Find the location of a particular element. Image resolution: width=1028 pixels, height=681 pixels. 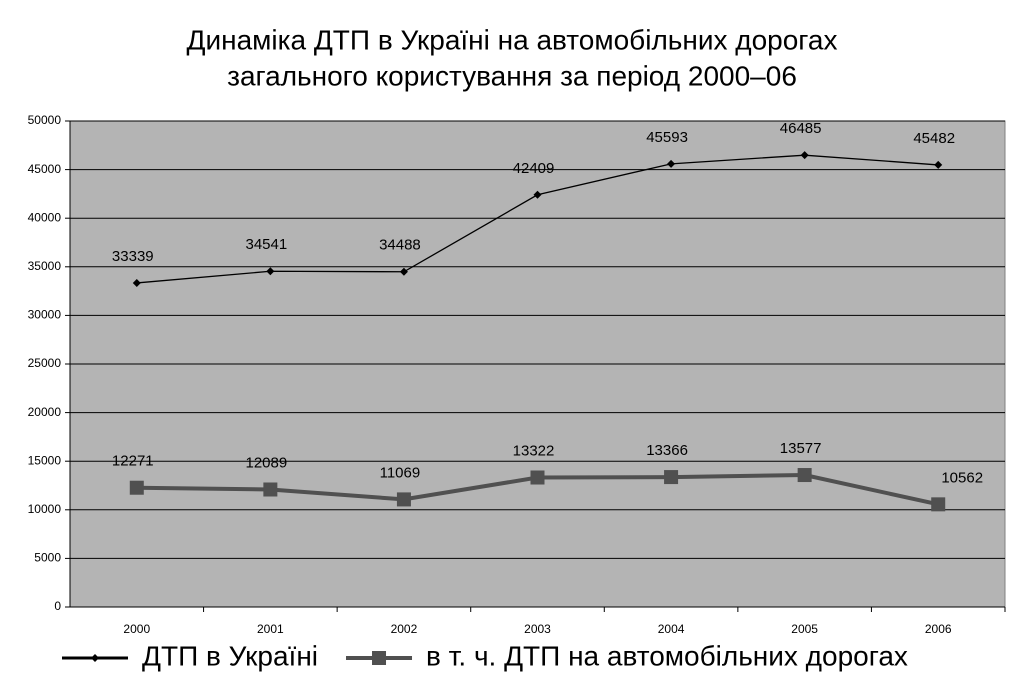

y-tick-label: 0 is located at coordinates (57, 606).